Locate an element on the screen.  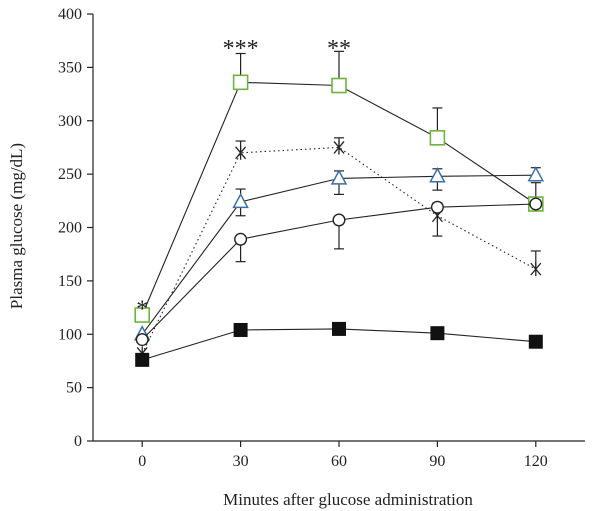
significance-annotation: ** is located at coordinates (339, 49).